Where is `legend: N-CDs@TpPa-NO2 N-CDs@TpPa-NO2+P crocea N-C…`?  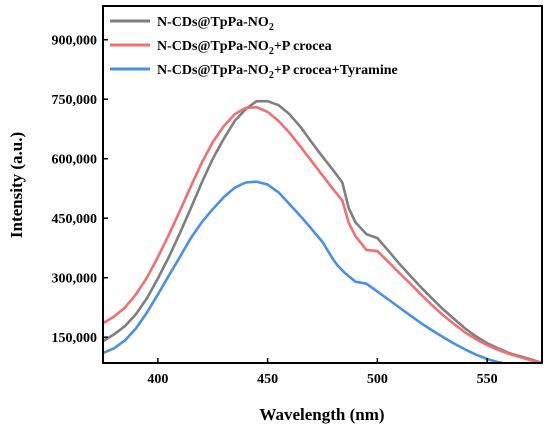
legend: N-CDs@TpPa-NO2 N-CDs@TpPa-NO2+P crocea N-C… is located at coordinates (254, 48).